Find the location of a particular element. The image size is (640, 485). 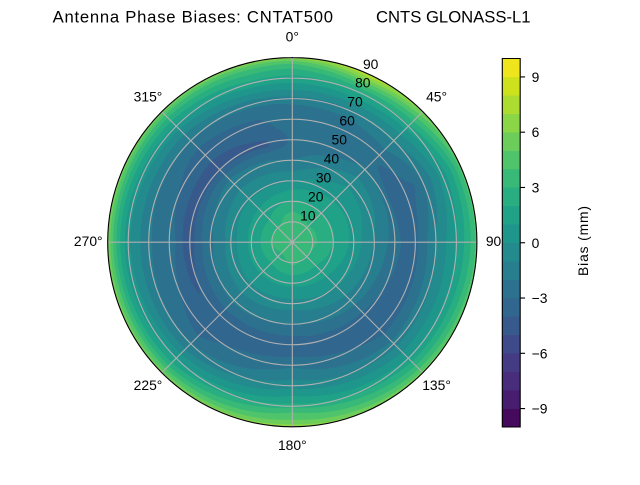

svg-text: 20 is located at coordinates (316, 196).